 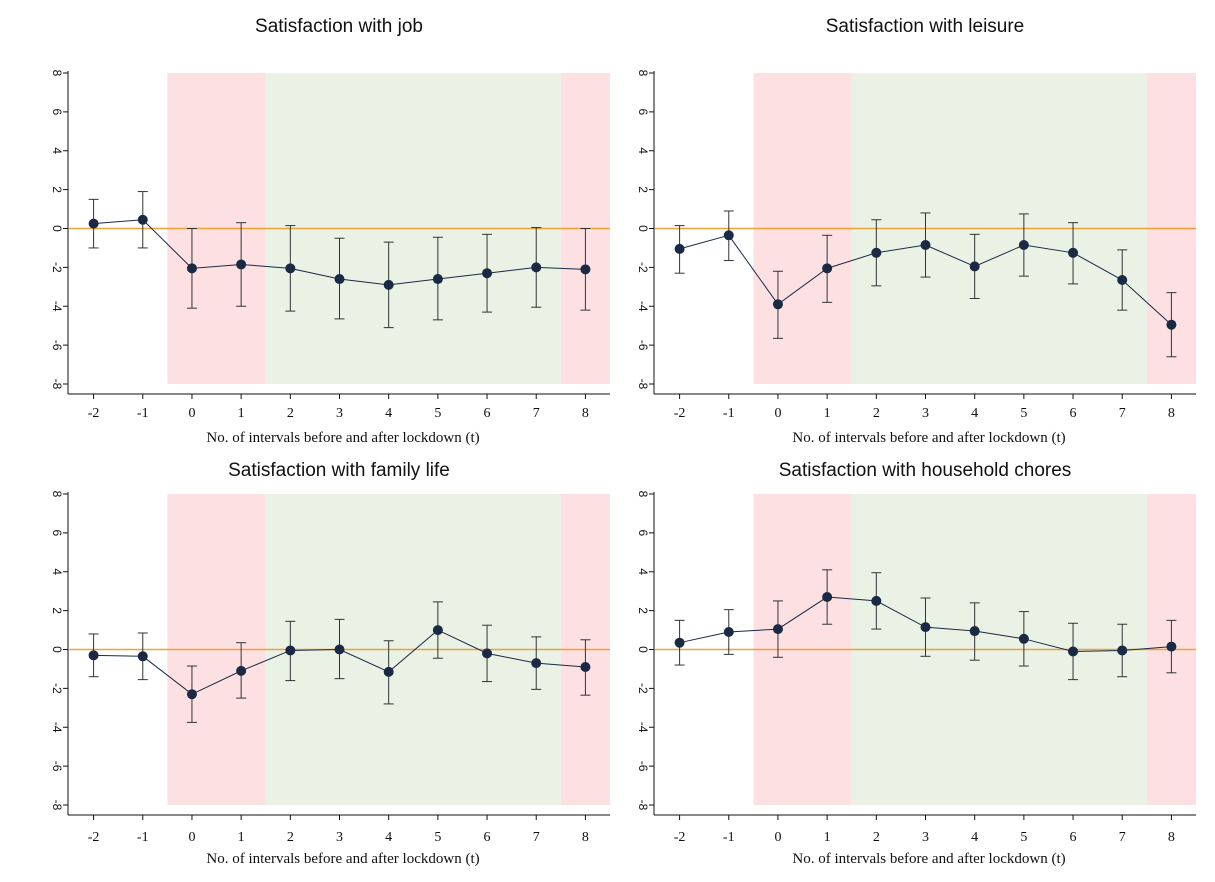 What do you see at coordinates (339, 470) in the screenshot?
I see `chart-title: Satisfaction with family life` at bounding box center [339, 470].